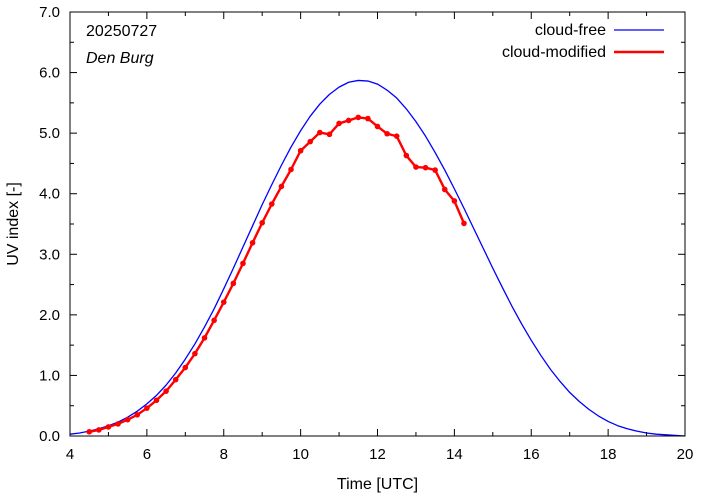 The height and width of the screenshot is (497, 702). Describe the element at coordinates (49, 436) in the screenshot. I see `y-tick-label: 0.0` at that location.